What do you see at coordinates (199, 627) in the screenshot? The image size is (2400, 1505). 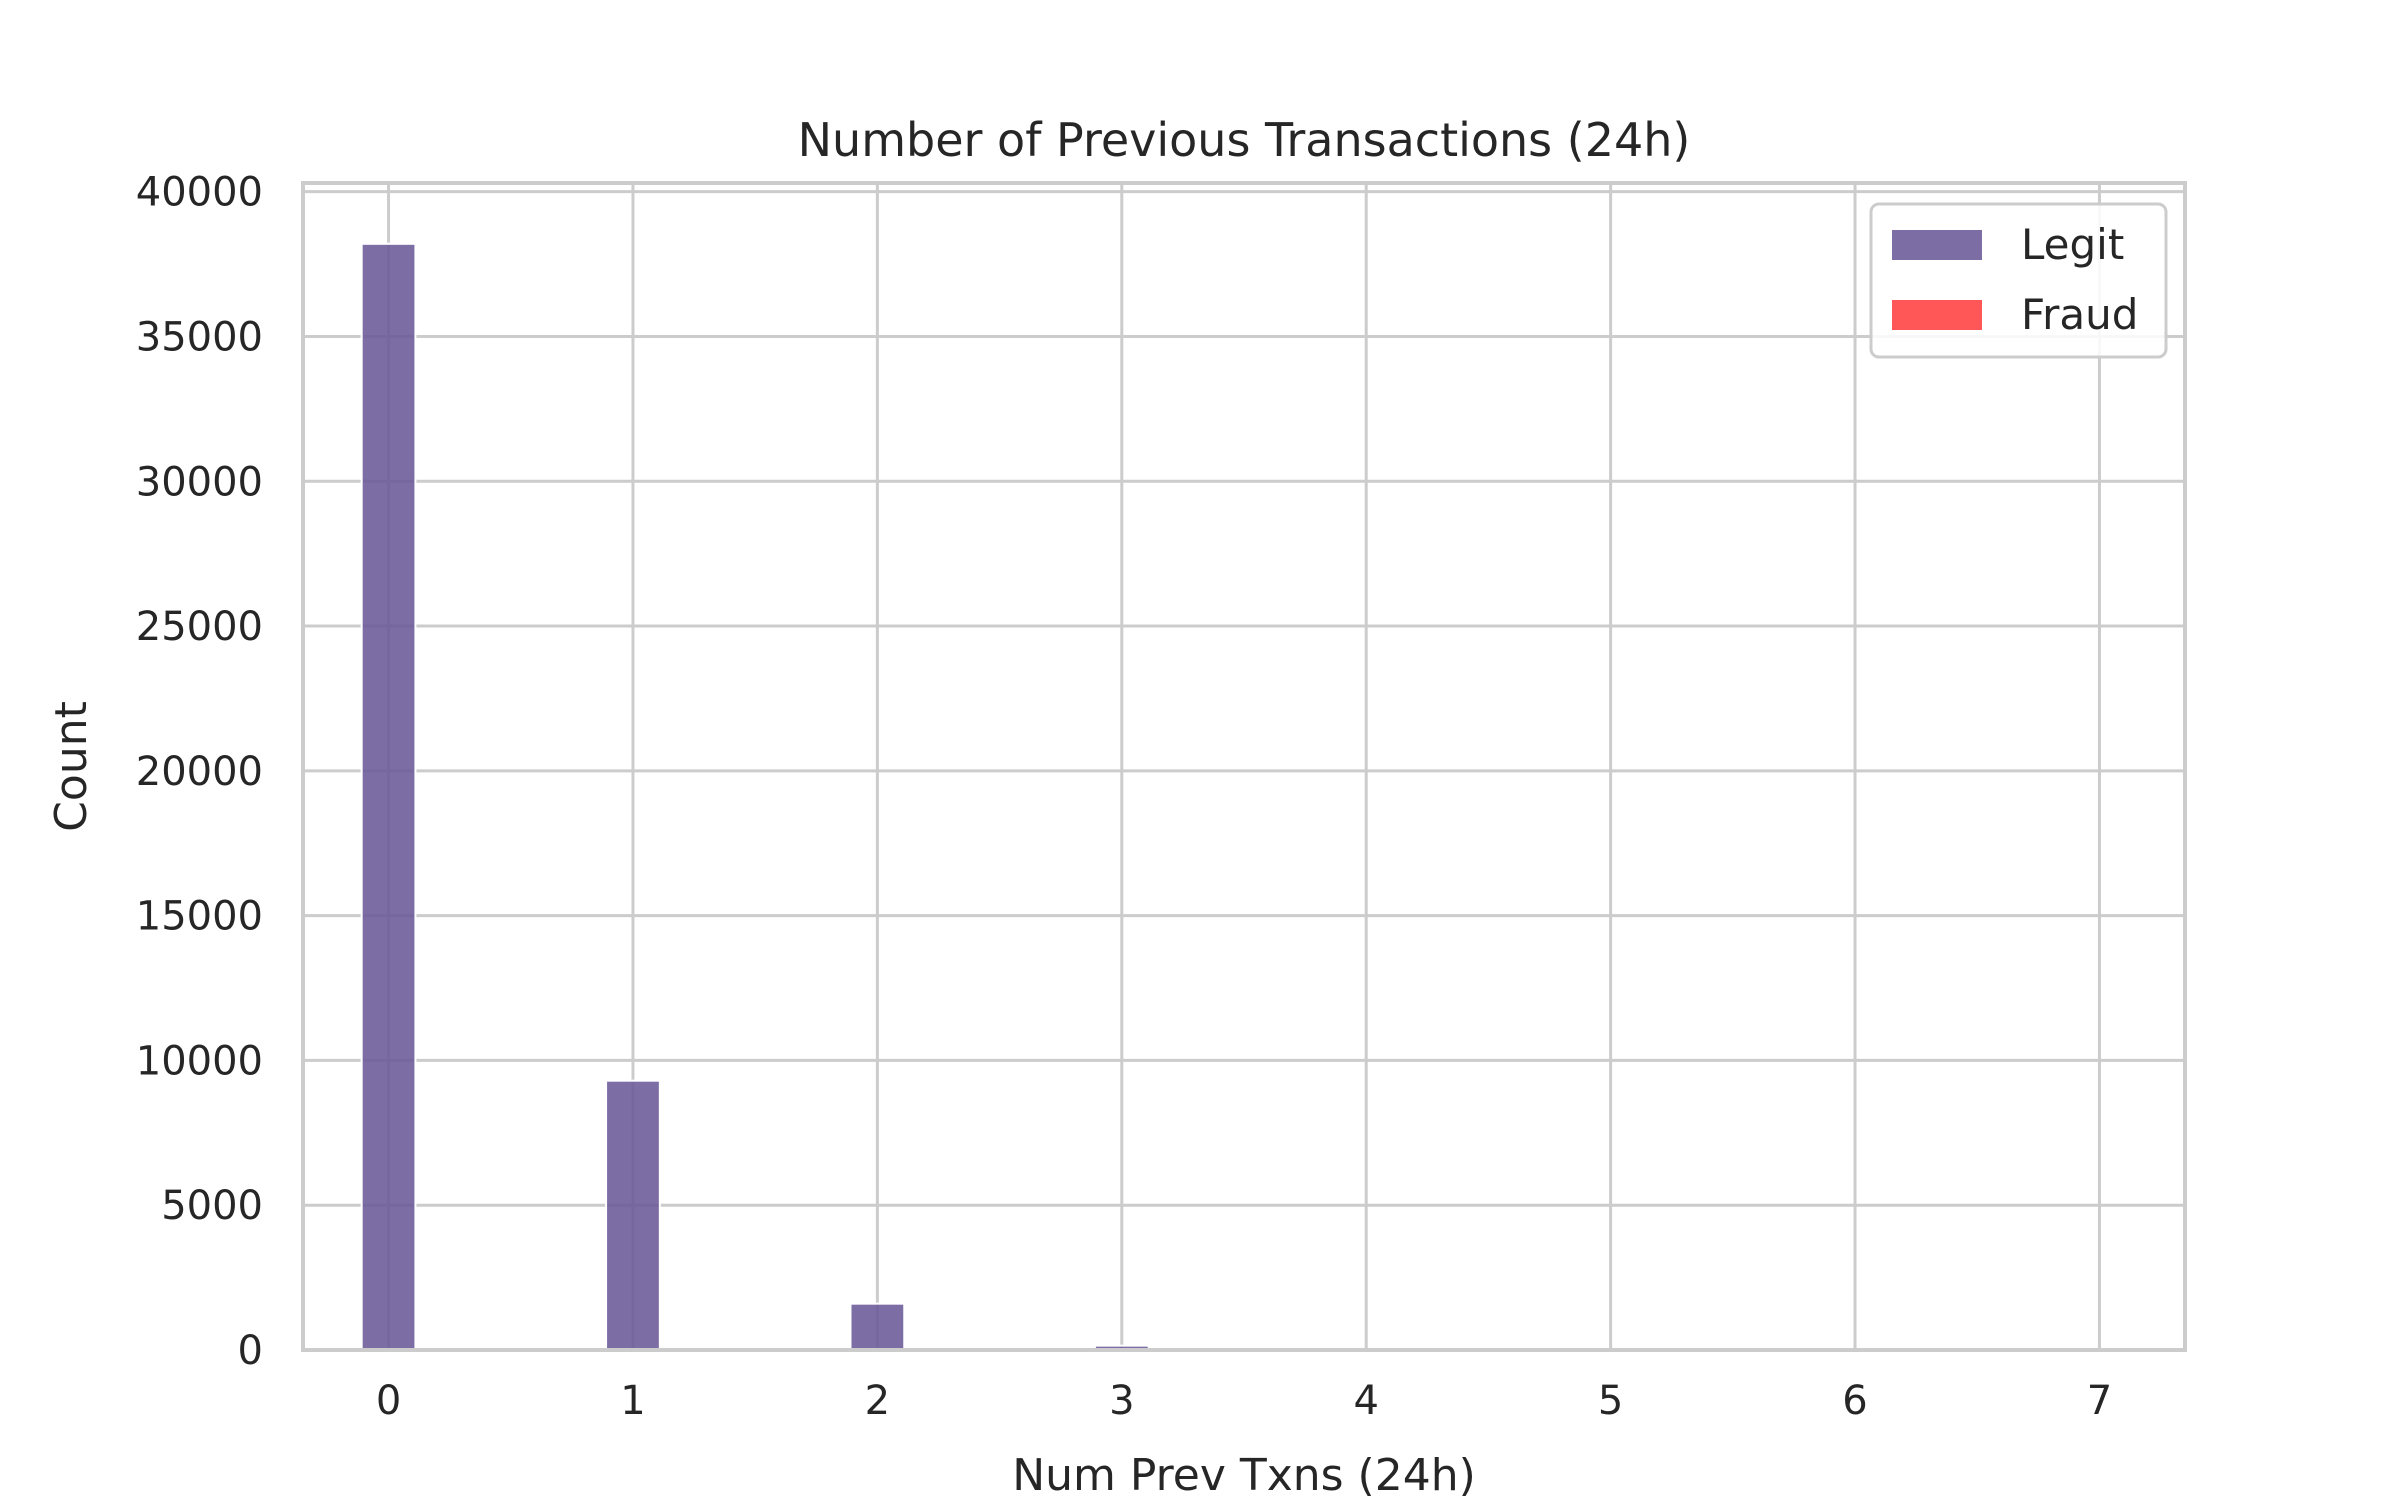 I see `y-tick-label: 25000` at bounding box center [199, 627].